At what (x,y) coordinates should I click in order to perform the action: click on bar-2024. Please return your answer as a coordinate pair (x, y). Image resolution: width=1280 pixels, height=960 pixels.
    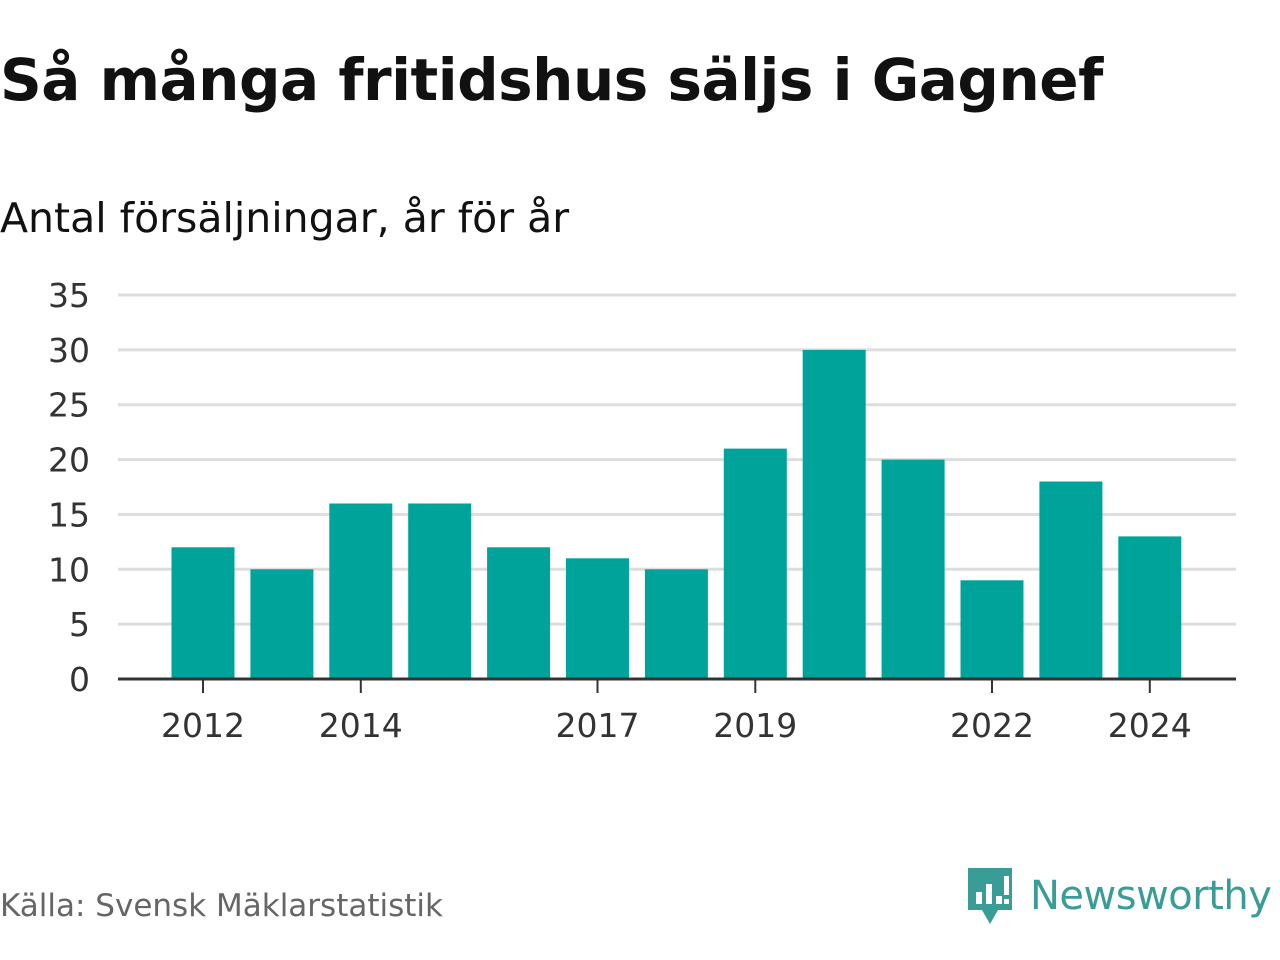
    Looking at the image, I should click on (1150, 607).